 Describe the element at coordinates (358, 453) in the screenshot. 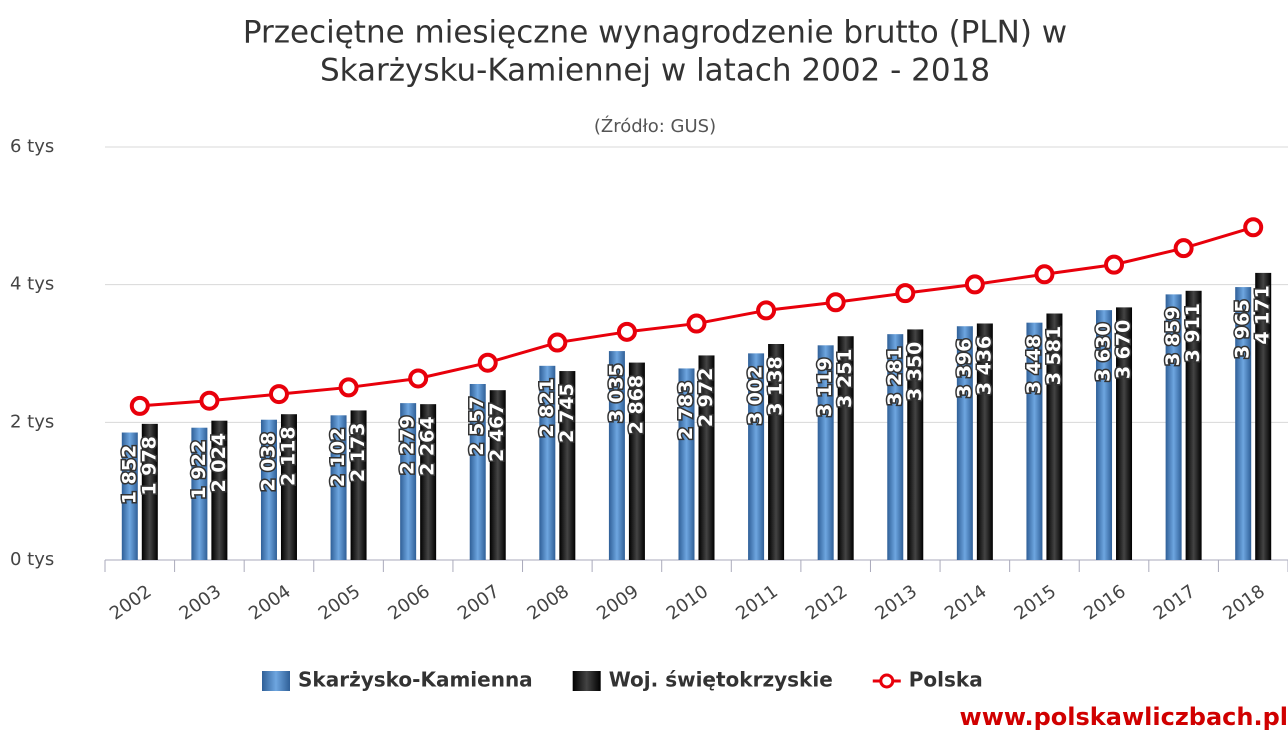

I see `data-label: 2 173` at that location.